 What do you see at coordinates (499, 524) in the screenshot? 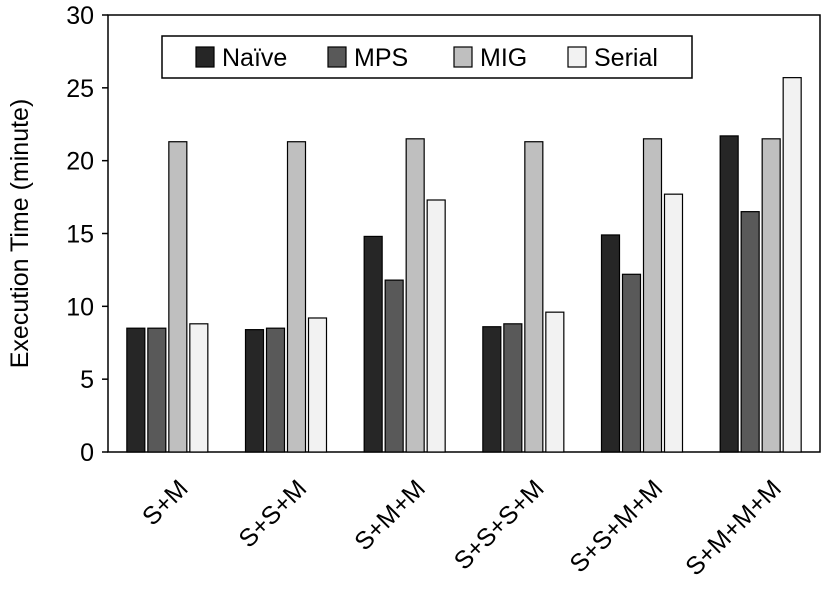
I see `x-category-label: S+S+S+M` at bounding box center [499, 524].